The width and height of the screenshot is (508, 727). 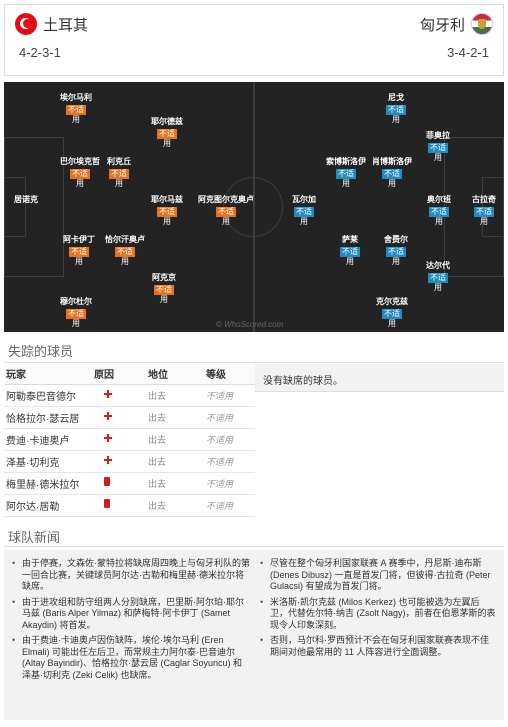 I want to click on home-team: 土耳其, so click(x=51, y=24).